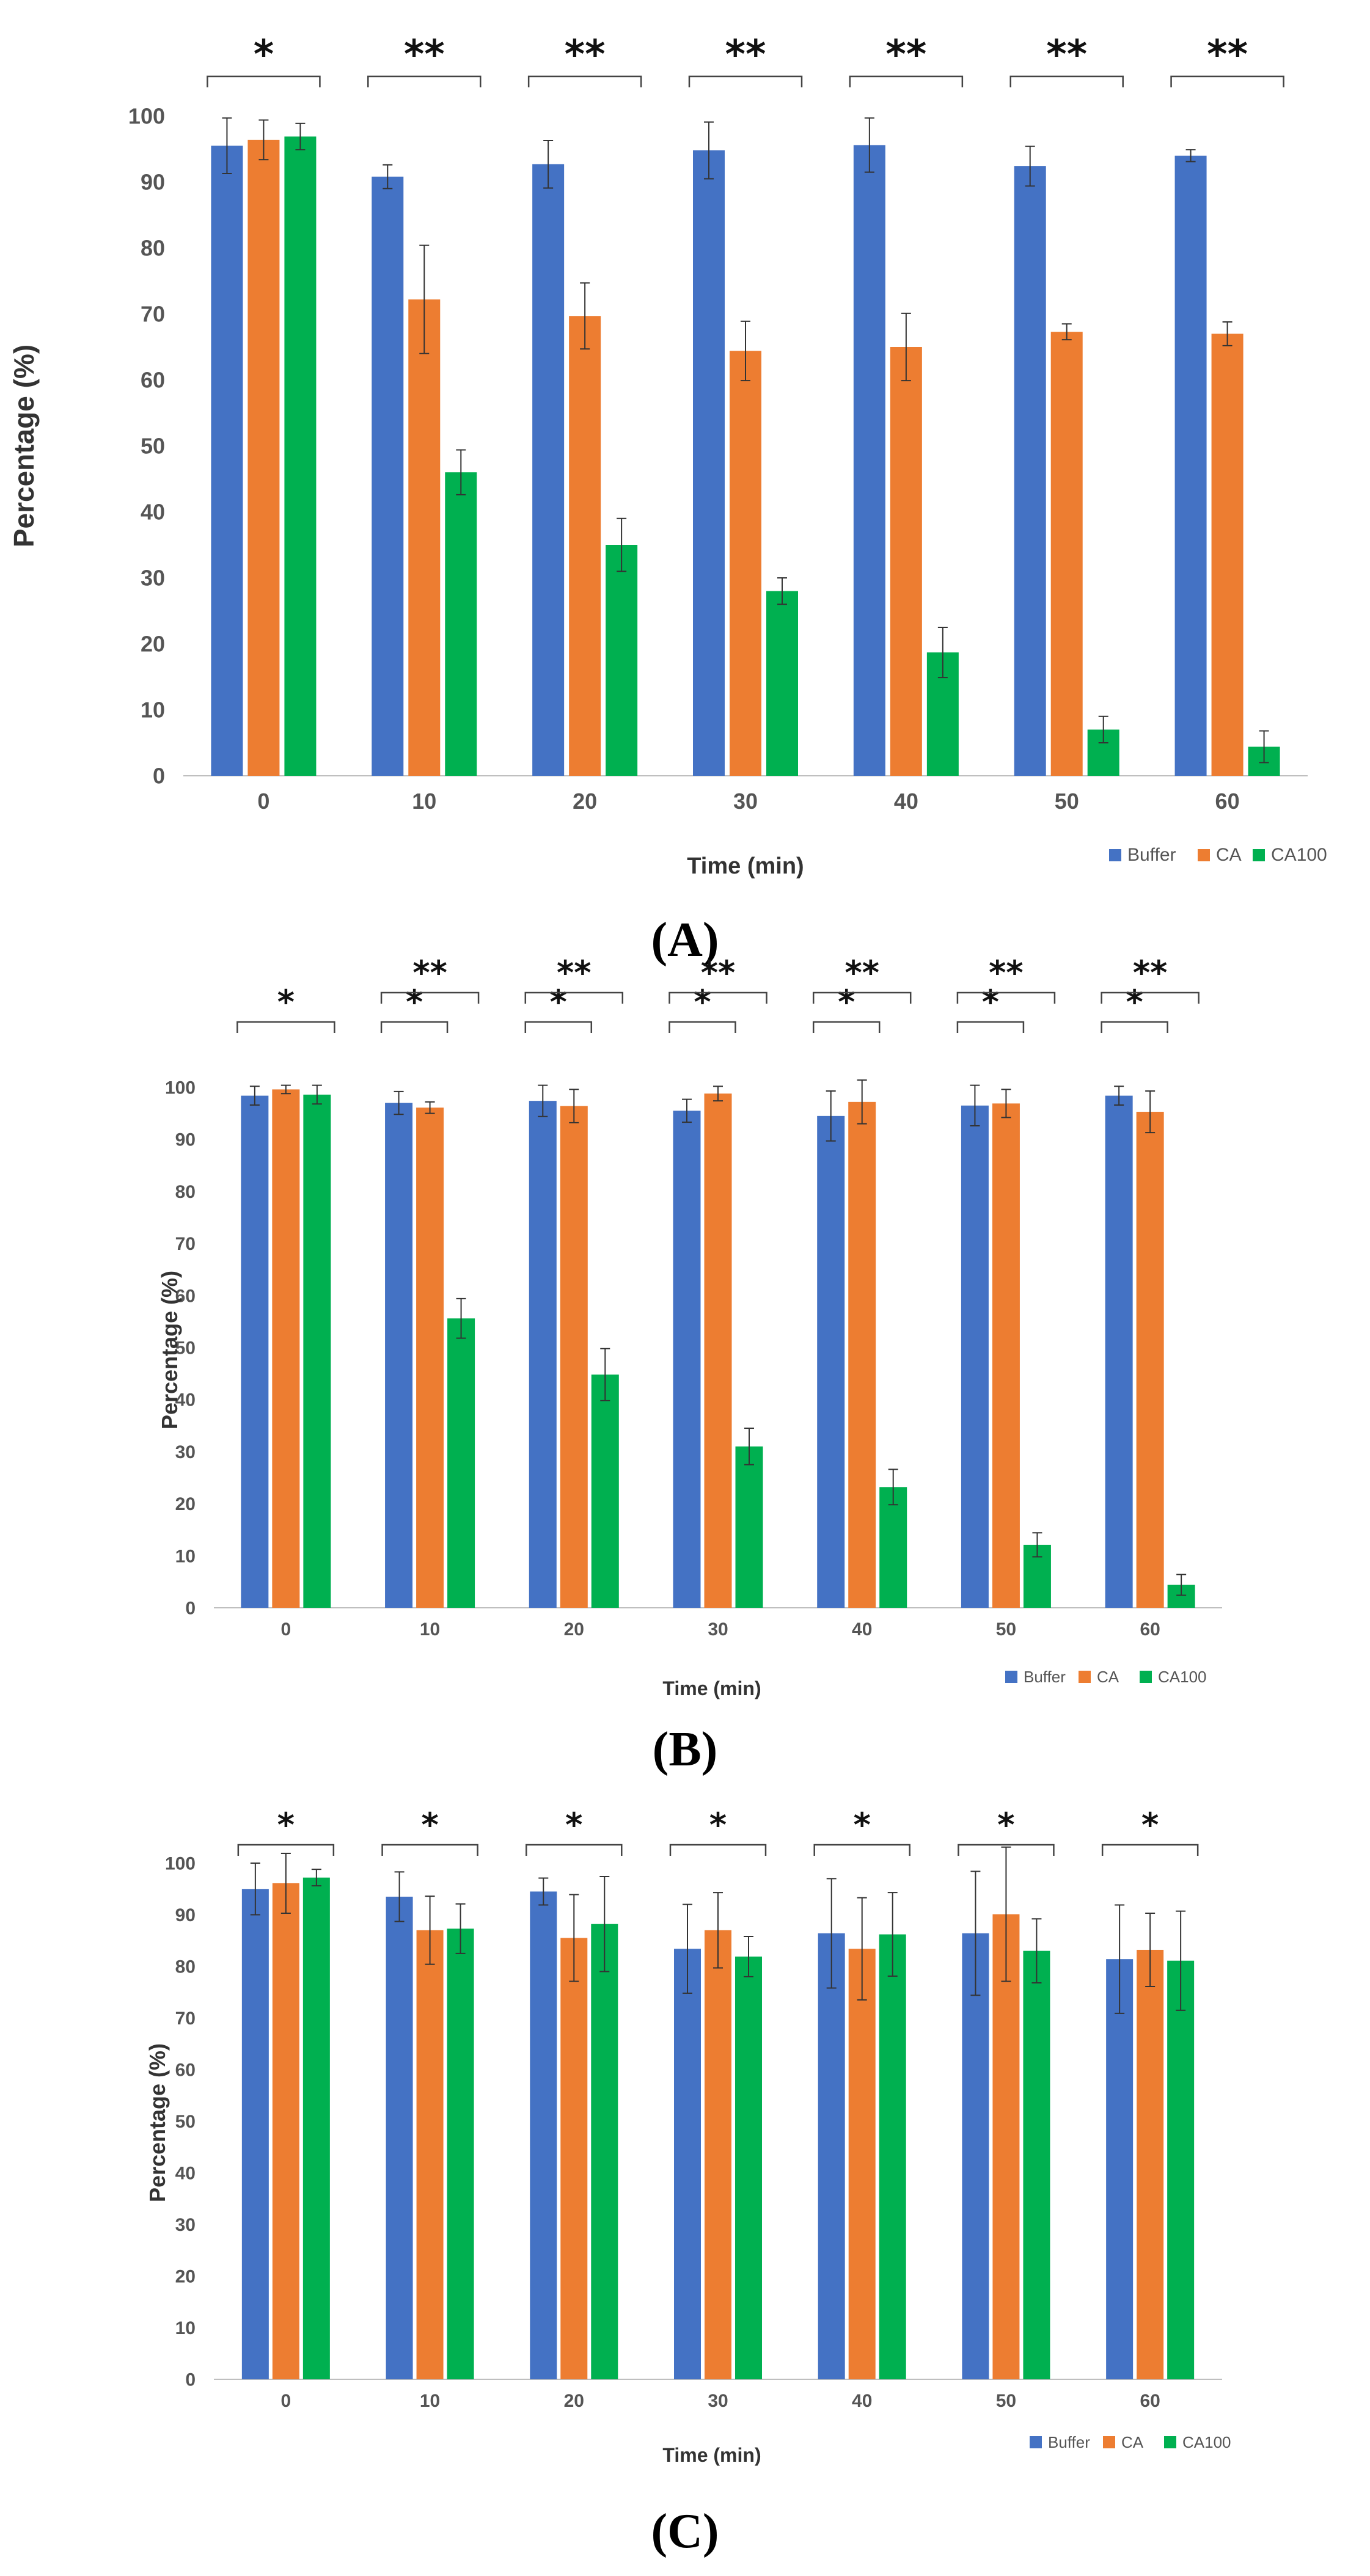 The width and height of the screenshot is (1370, 2576). Describe the element at coordinates (185, 1504) in the screenshot. I see `y-tick-label: 20` at that location.